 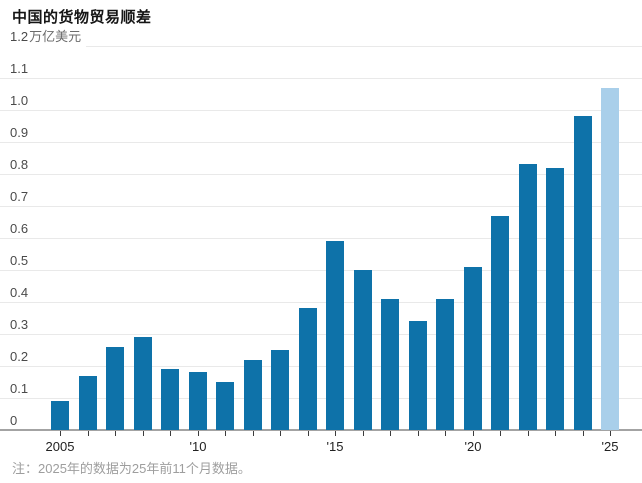 What do you see at coordinates (19, 228) in the screenshot?
I see `y-axis-tick-label: 0.6` at bounding box center [19, 228].